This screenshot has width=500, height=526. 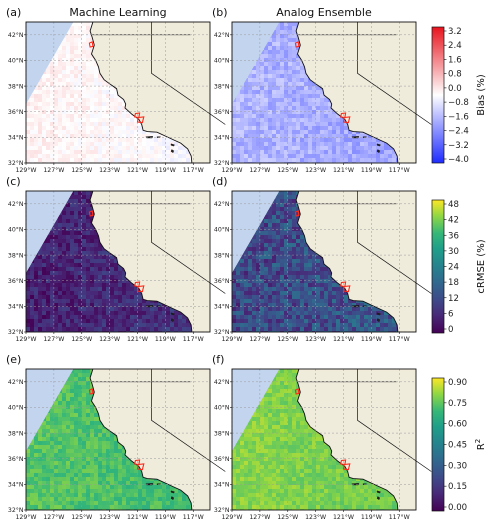 What do you see at coordinates (480, 444) in the screenshot?
I see `colorbar-label: R2` at bounding box center [480, 444].